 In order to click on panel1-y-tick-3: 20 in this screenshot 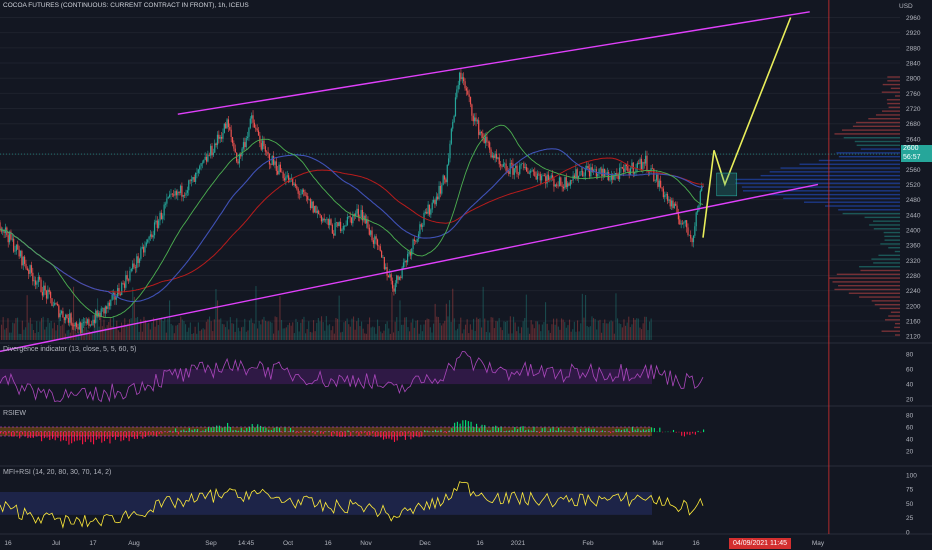, I will do `click(910, 452)`.